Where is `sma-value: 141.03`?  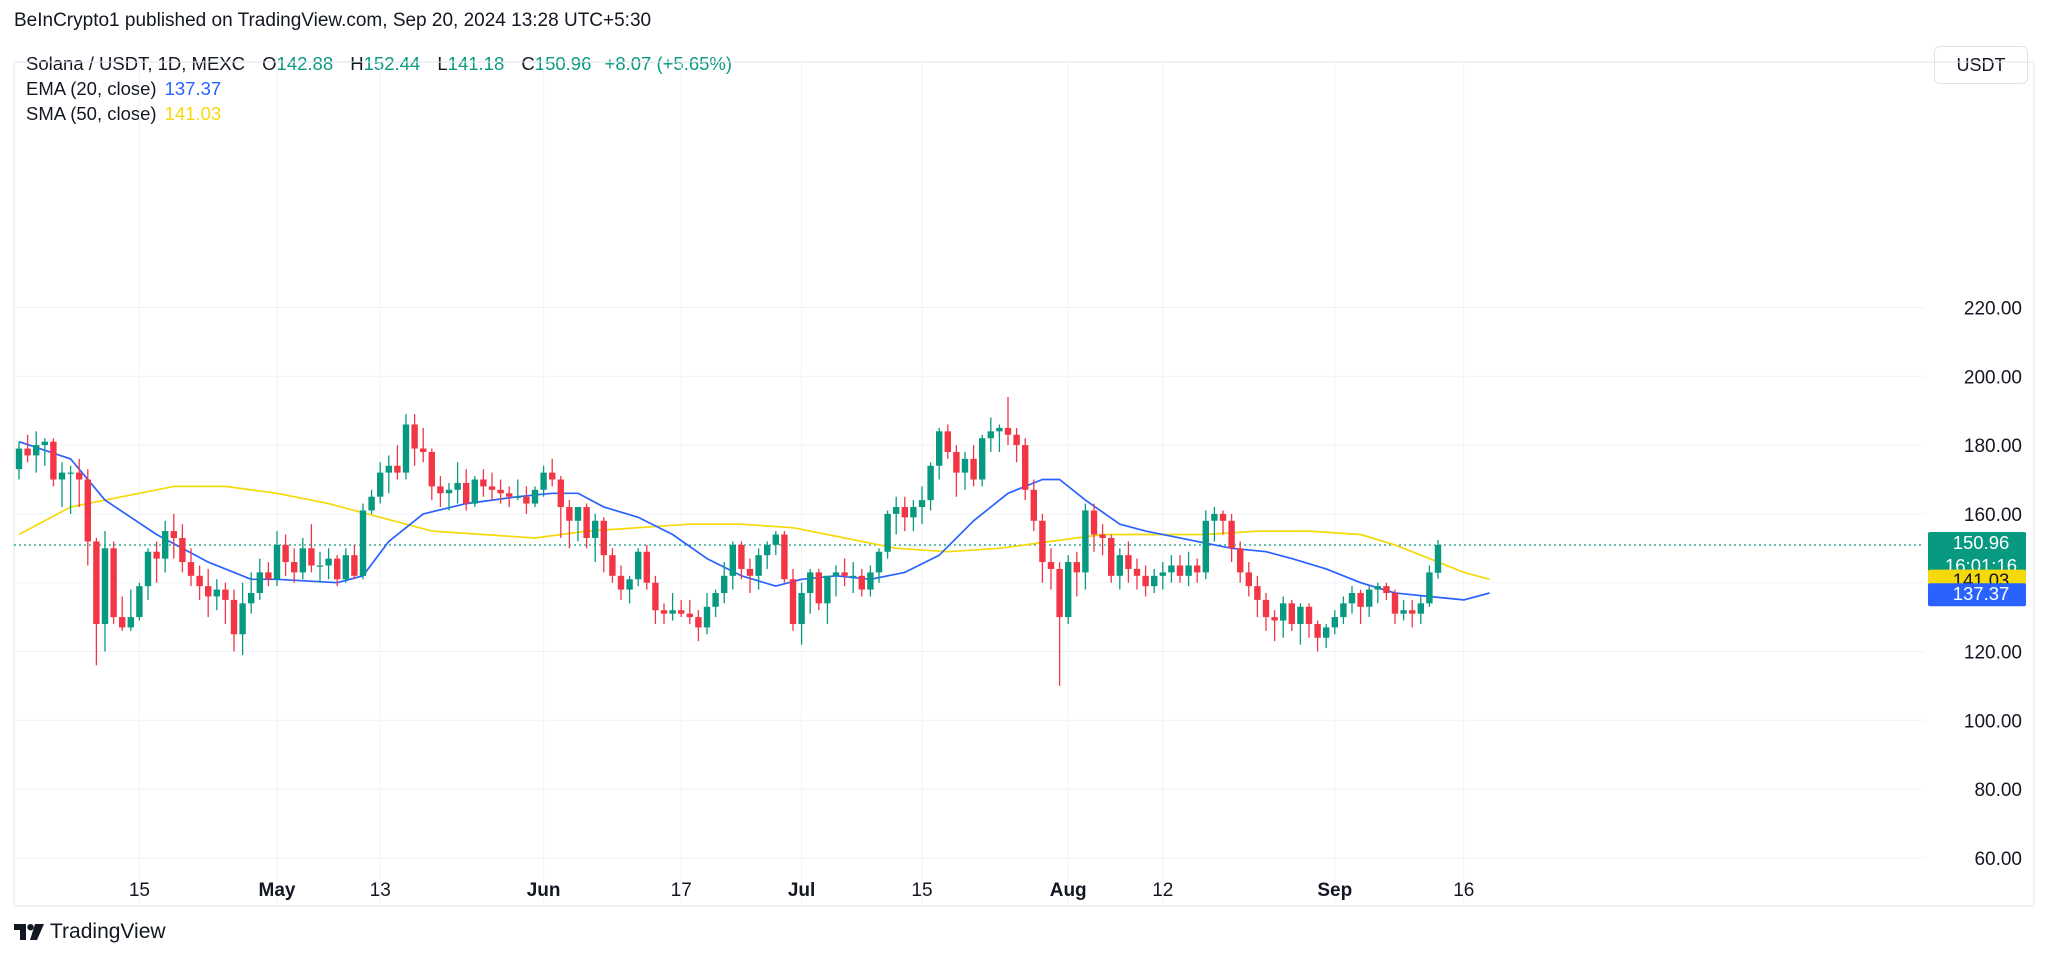
sma-value: 141.03 is located at coordinates (193, 113).